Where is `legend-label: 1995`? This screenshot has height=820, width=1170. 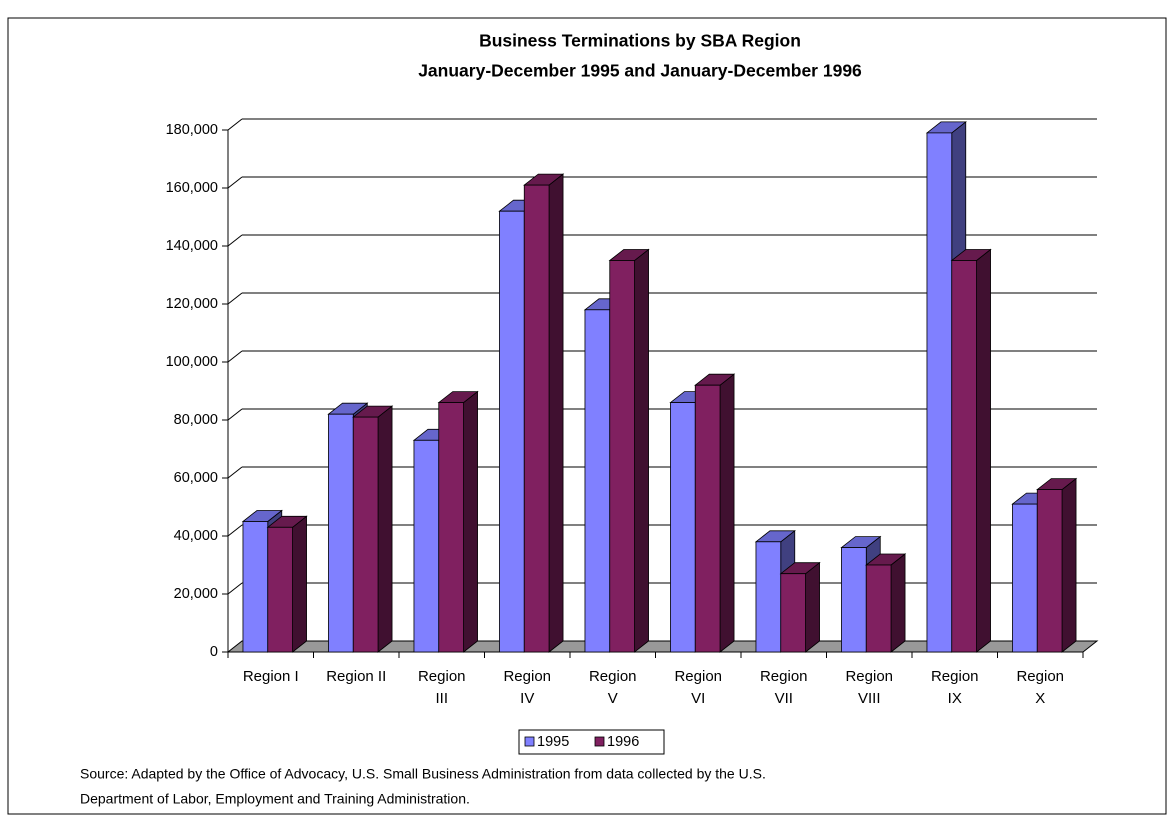
legend-label: 1995 is located at coordinates (553, 742).